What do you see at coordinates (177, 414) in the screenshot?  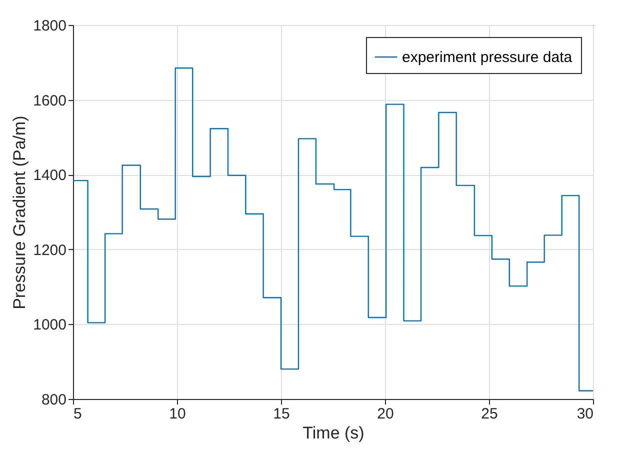 I see `x-tick-label: 10` at bounding box center [177, 414].